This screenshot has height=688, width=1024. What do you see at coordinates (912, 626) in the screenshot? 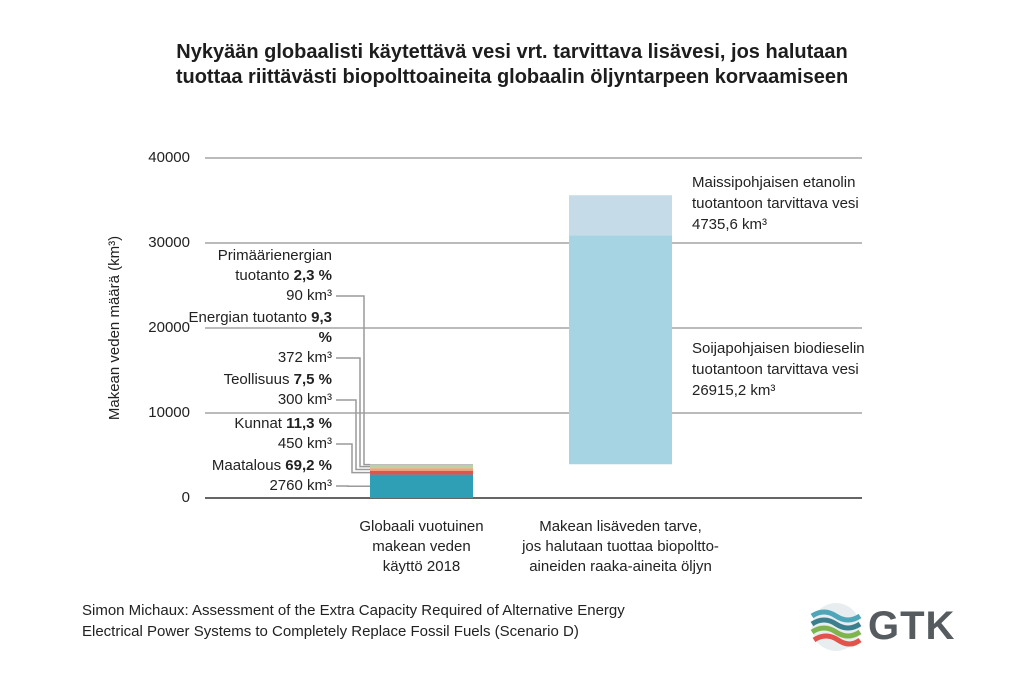
I see `logo-text: GTK` at bounding box center [912, 626].